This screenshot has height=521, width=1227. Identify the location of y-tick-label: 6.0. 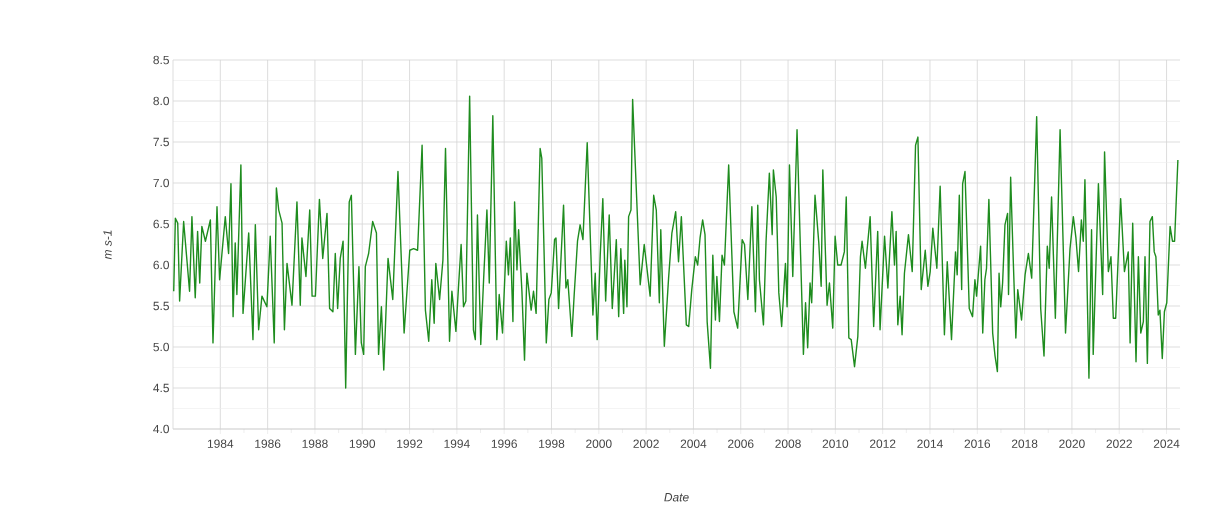
(161, 265).